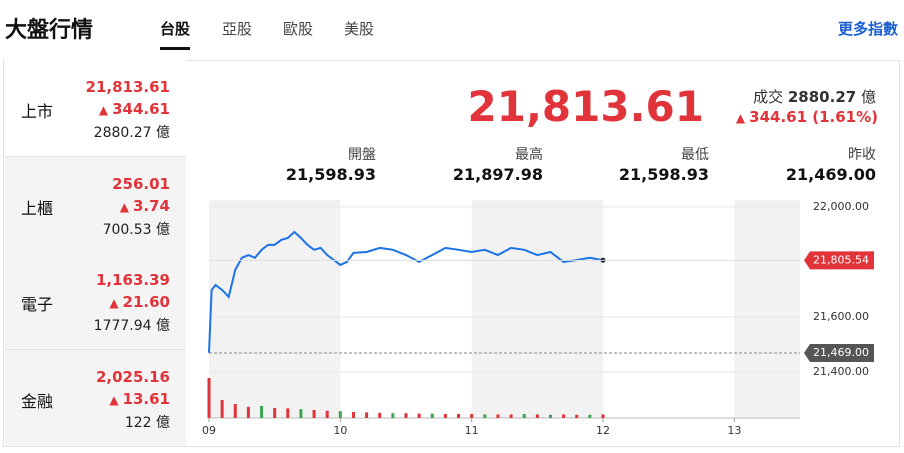 This screenshot has width=904, height=453. What do you see at coordinates (132, 376) in the screenshot?
I see `market-price: 2,025.16` at bounding box center [132, 376].